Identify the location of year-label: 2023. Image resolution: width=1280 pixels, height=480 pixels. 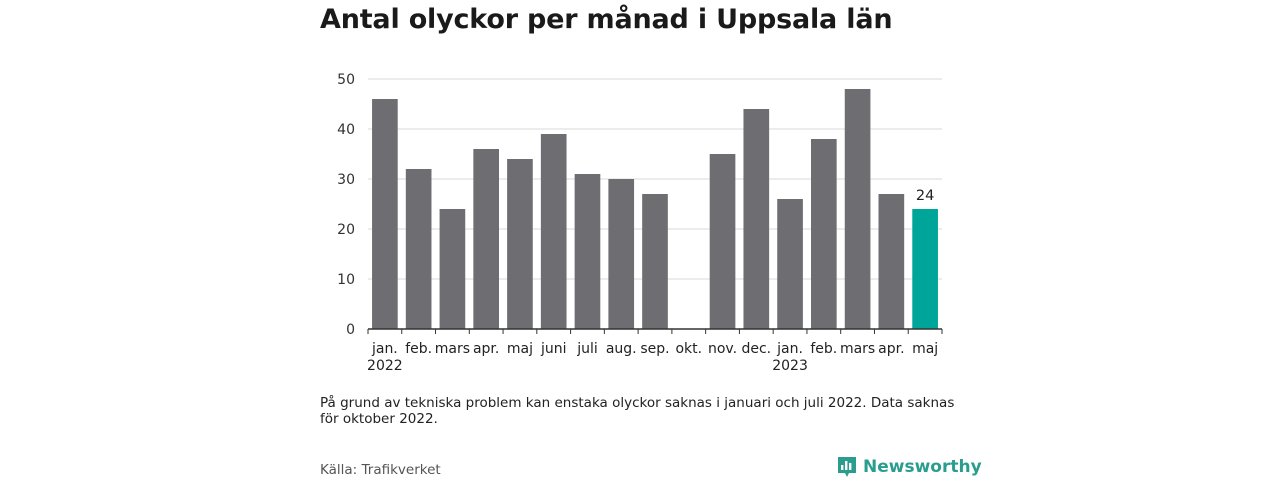
(790, 366).